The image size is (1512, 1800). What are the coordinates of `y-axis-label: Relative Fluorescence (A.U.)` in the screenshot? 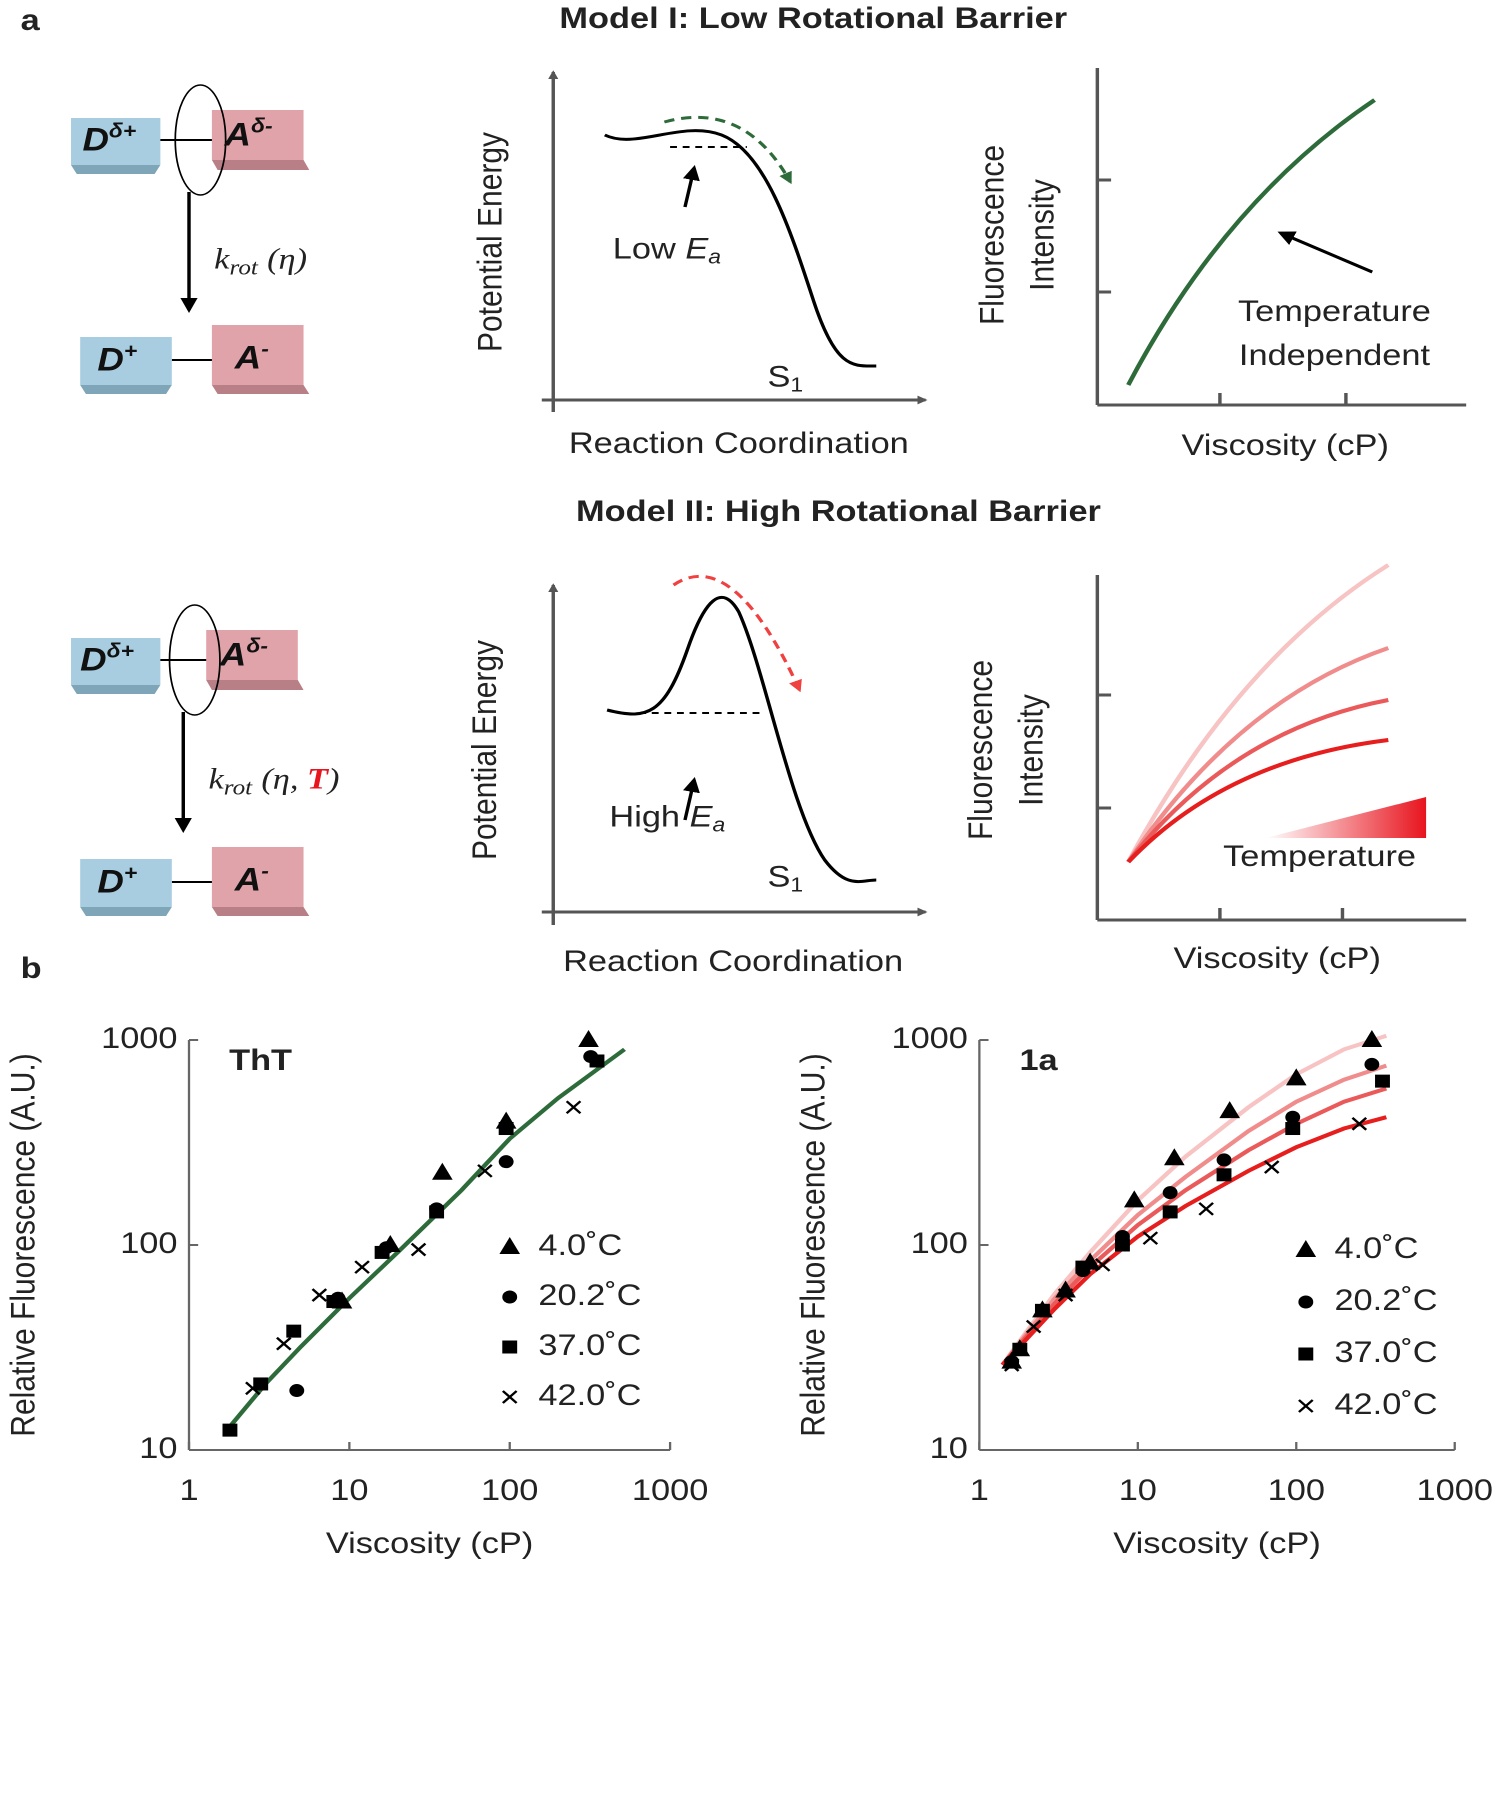 It's located at (22, 1244).